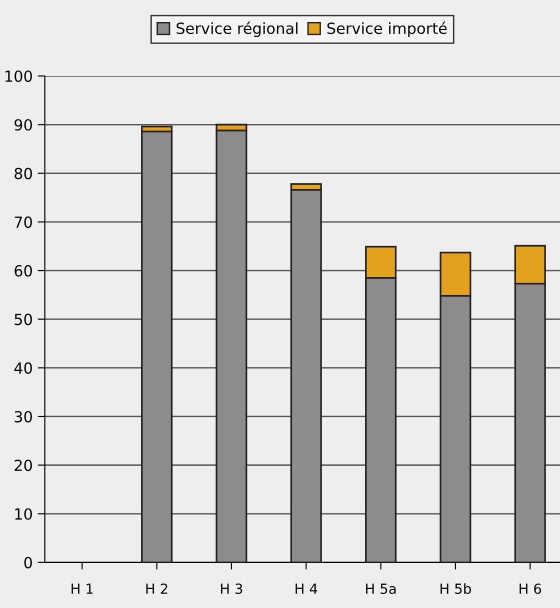  I want to click on y-tick-label: 100, so click(19, 76).